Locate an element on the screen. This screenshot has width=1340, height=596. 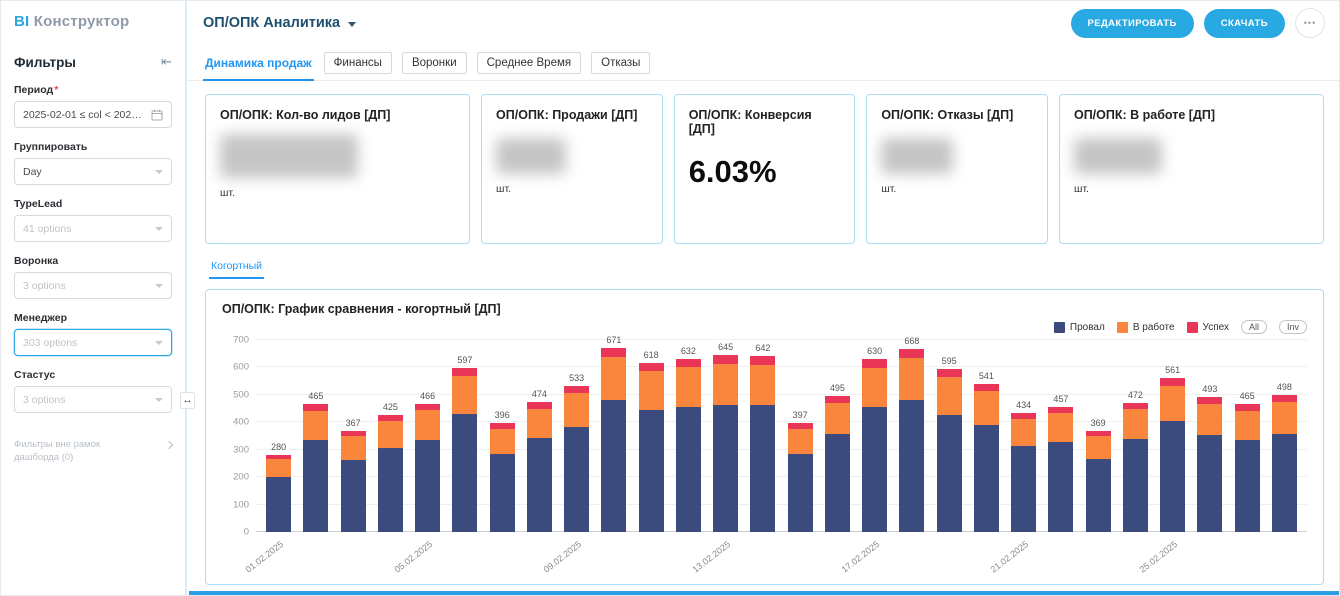
typelead-select: 41 options is located at coordinates (93, 228).